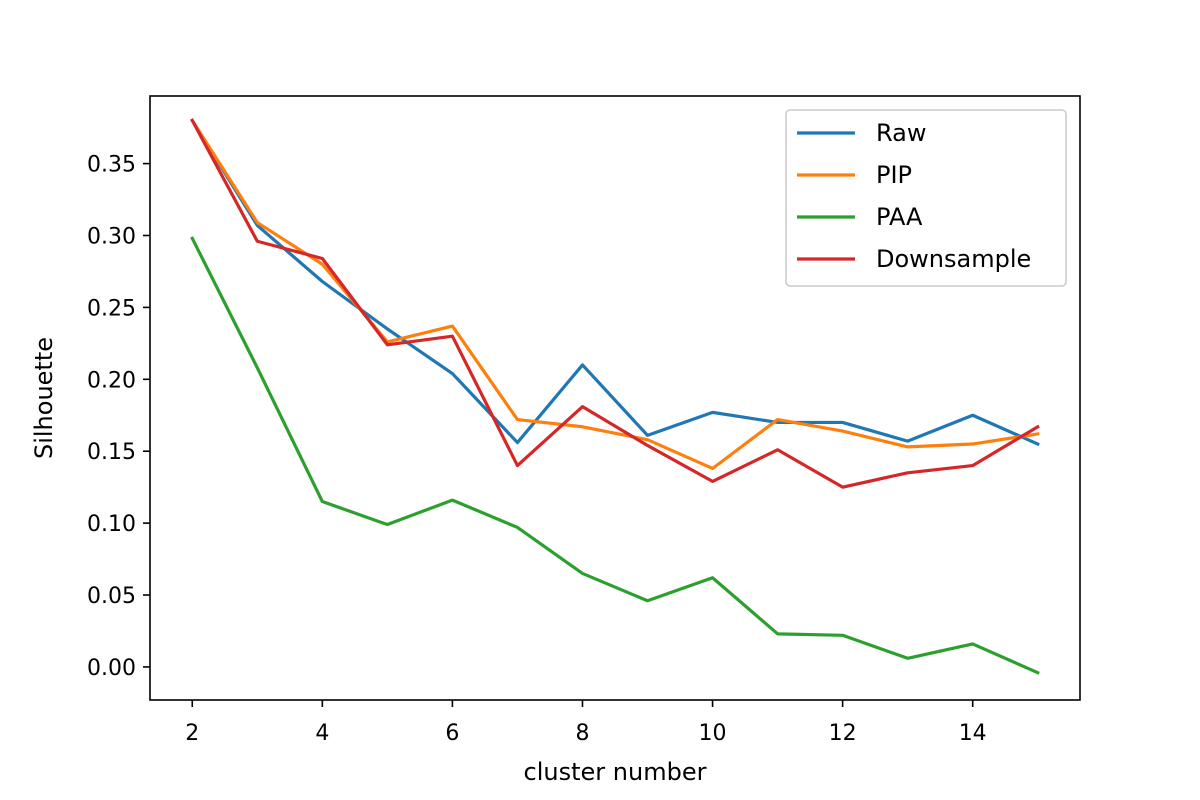 The height and width of the screenshot is (800, 1200). What do you see at coordinates (111, 165) in the screenshot?
I see `y-tick-label: 0.35` at bounding box center [111, 165].